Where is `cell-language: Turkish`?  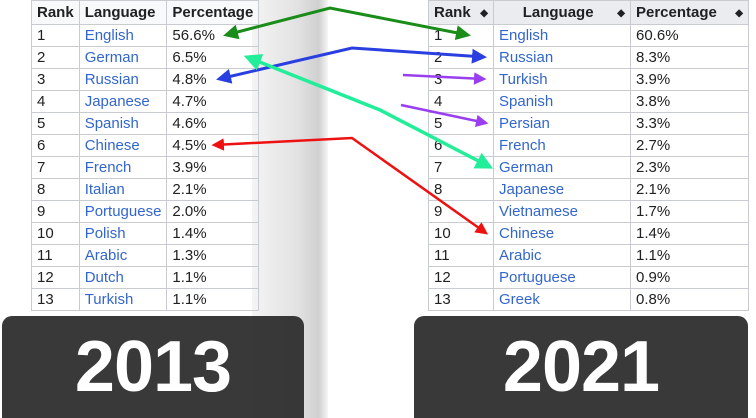
cell-language: Turkish is located at coordinates (123, 299).